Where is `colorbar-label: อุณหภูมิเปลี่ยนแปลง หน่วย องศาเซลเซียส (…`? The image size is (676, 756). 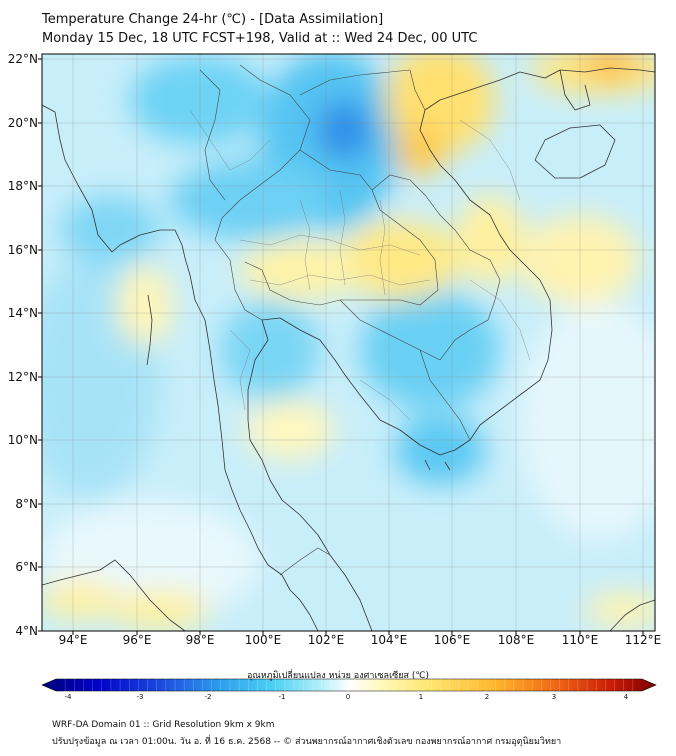
colorbar-label: อุณหภูมิเปลี่ยนแปลง หน่วย องศาเซลเซียส (… is located at coordinates (338, 676).